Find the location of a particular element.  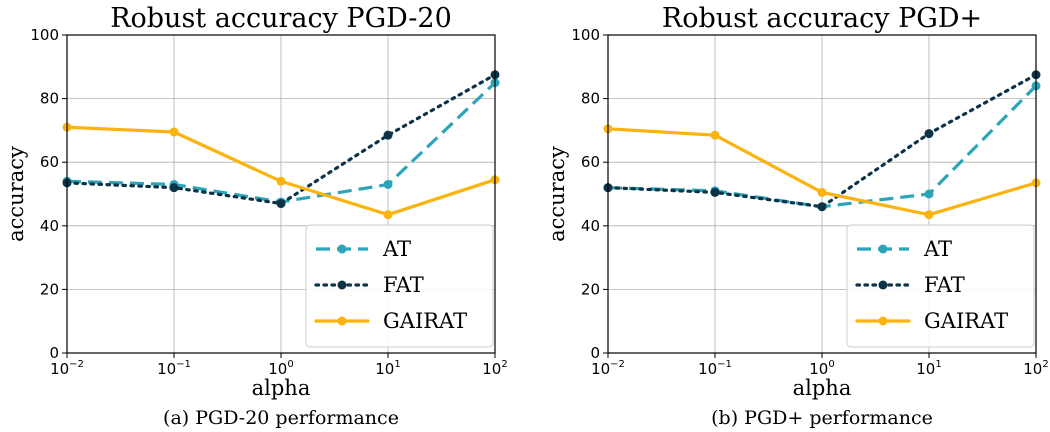

chart-caption: (b) PGD+ performance is located at coordinates (822, 418).